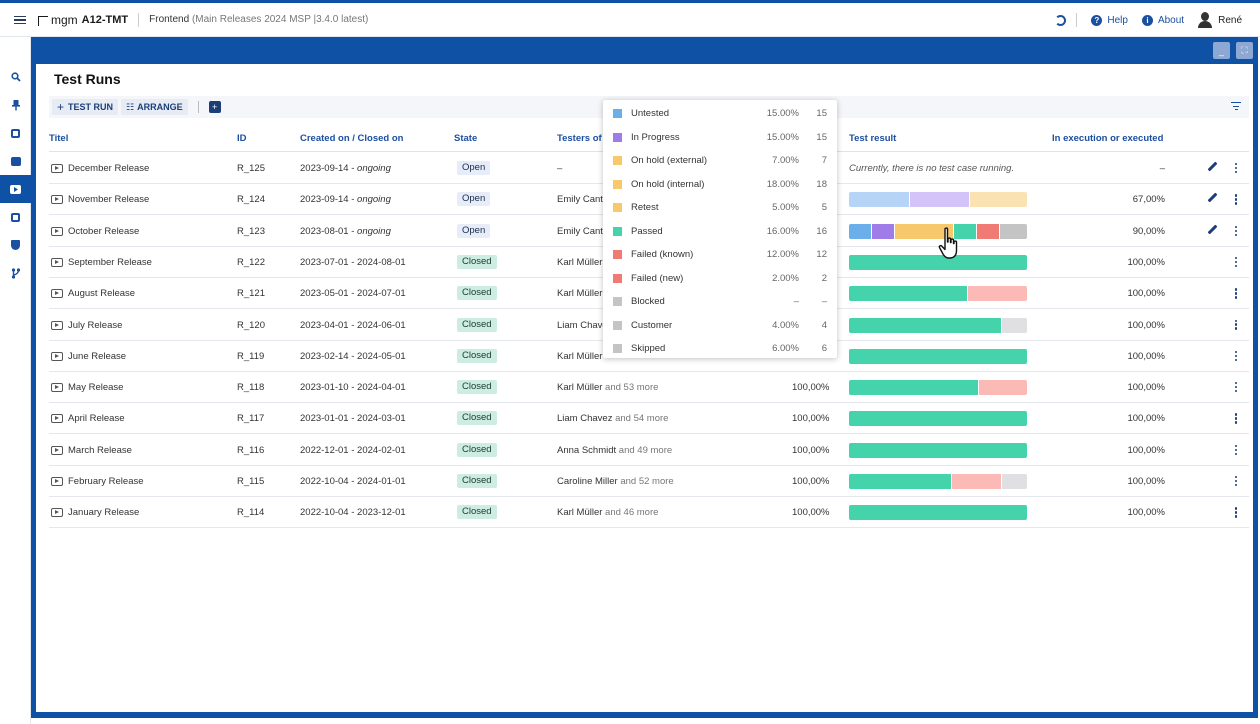  I want to click on col-id: ID, so click(242, 138).